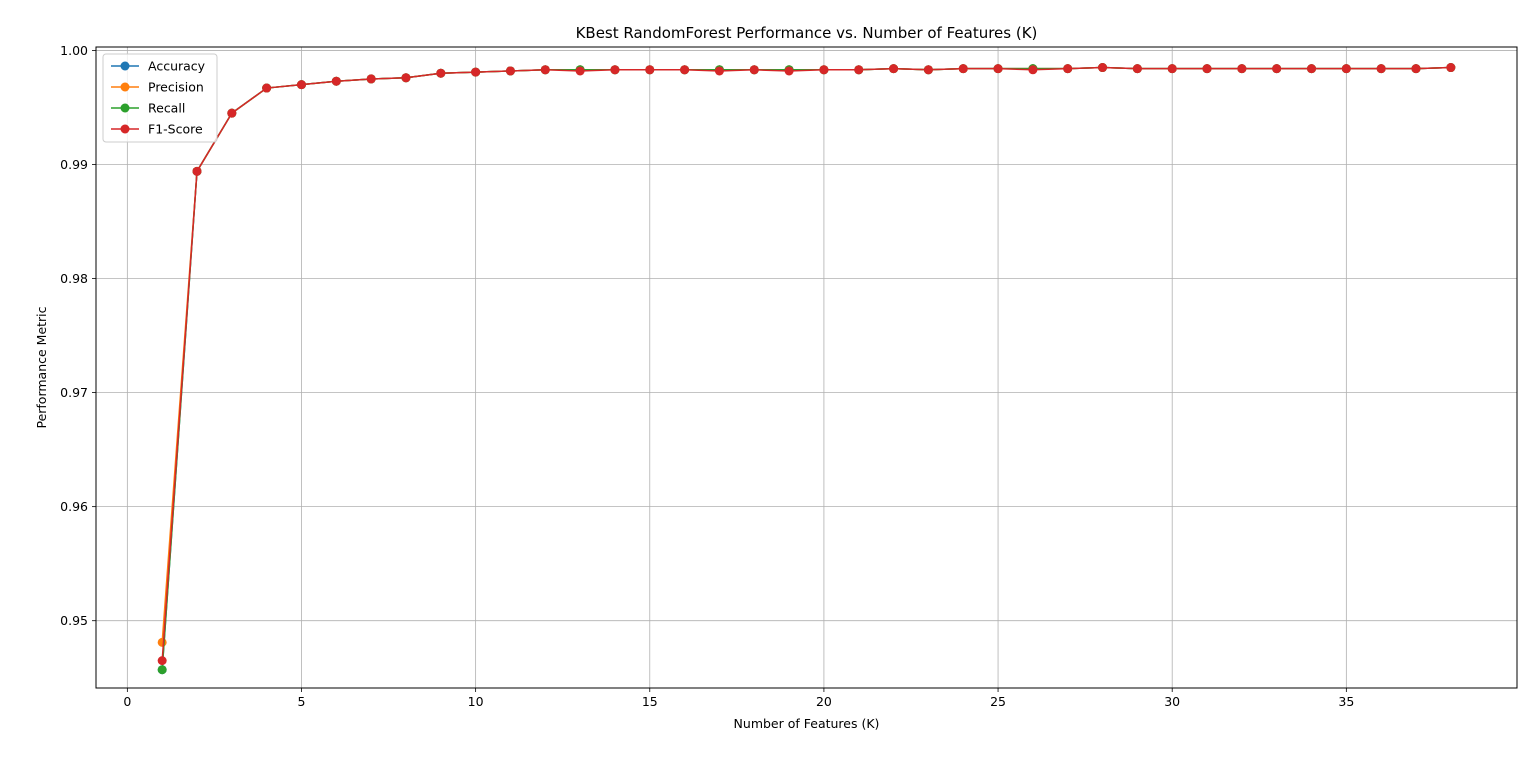  What do you see at coordinates (1172, 701) in the screenshot?
I see `x-tick-label: 30` at bounding box center [1172, 701].